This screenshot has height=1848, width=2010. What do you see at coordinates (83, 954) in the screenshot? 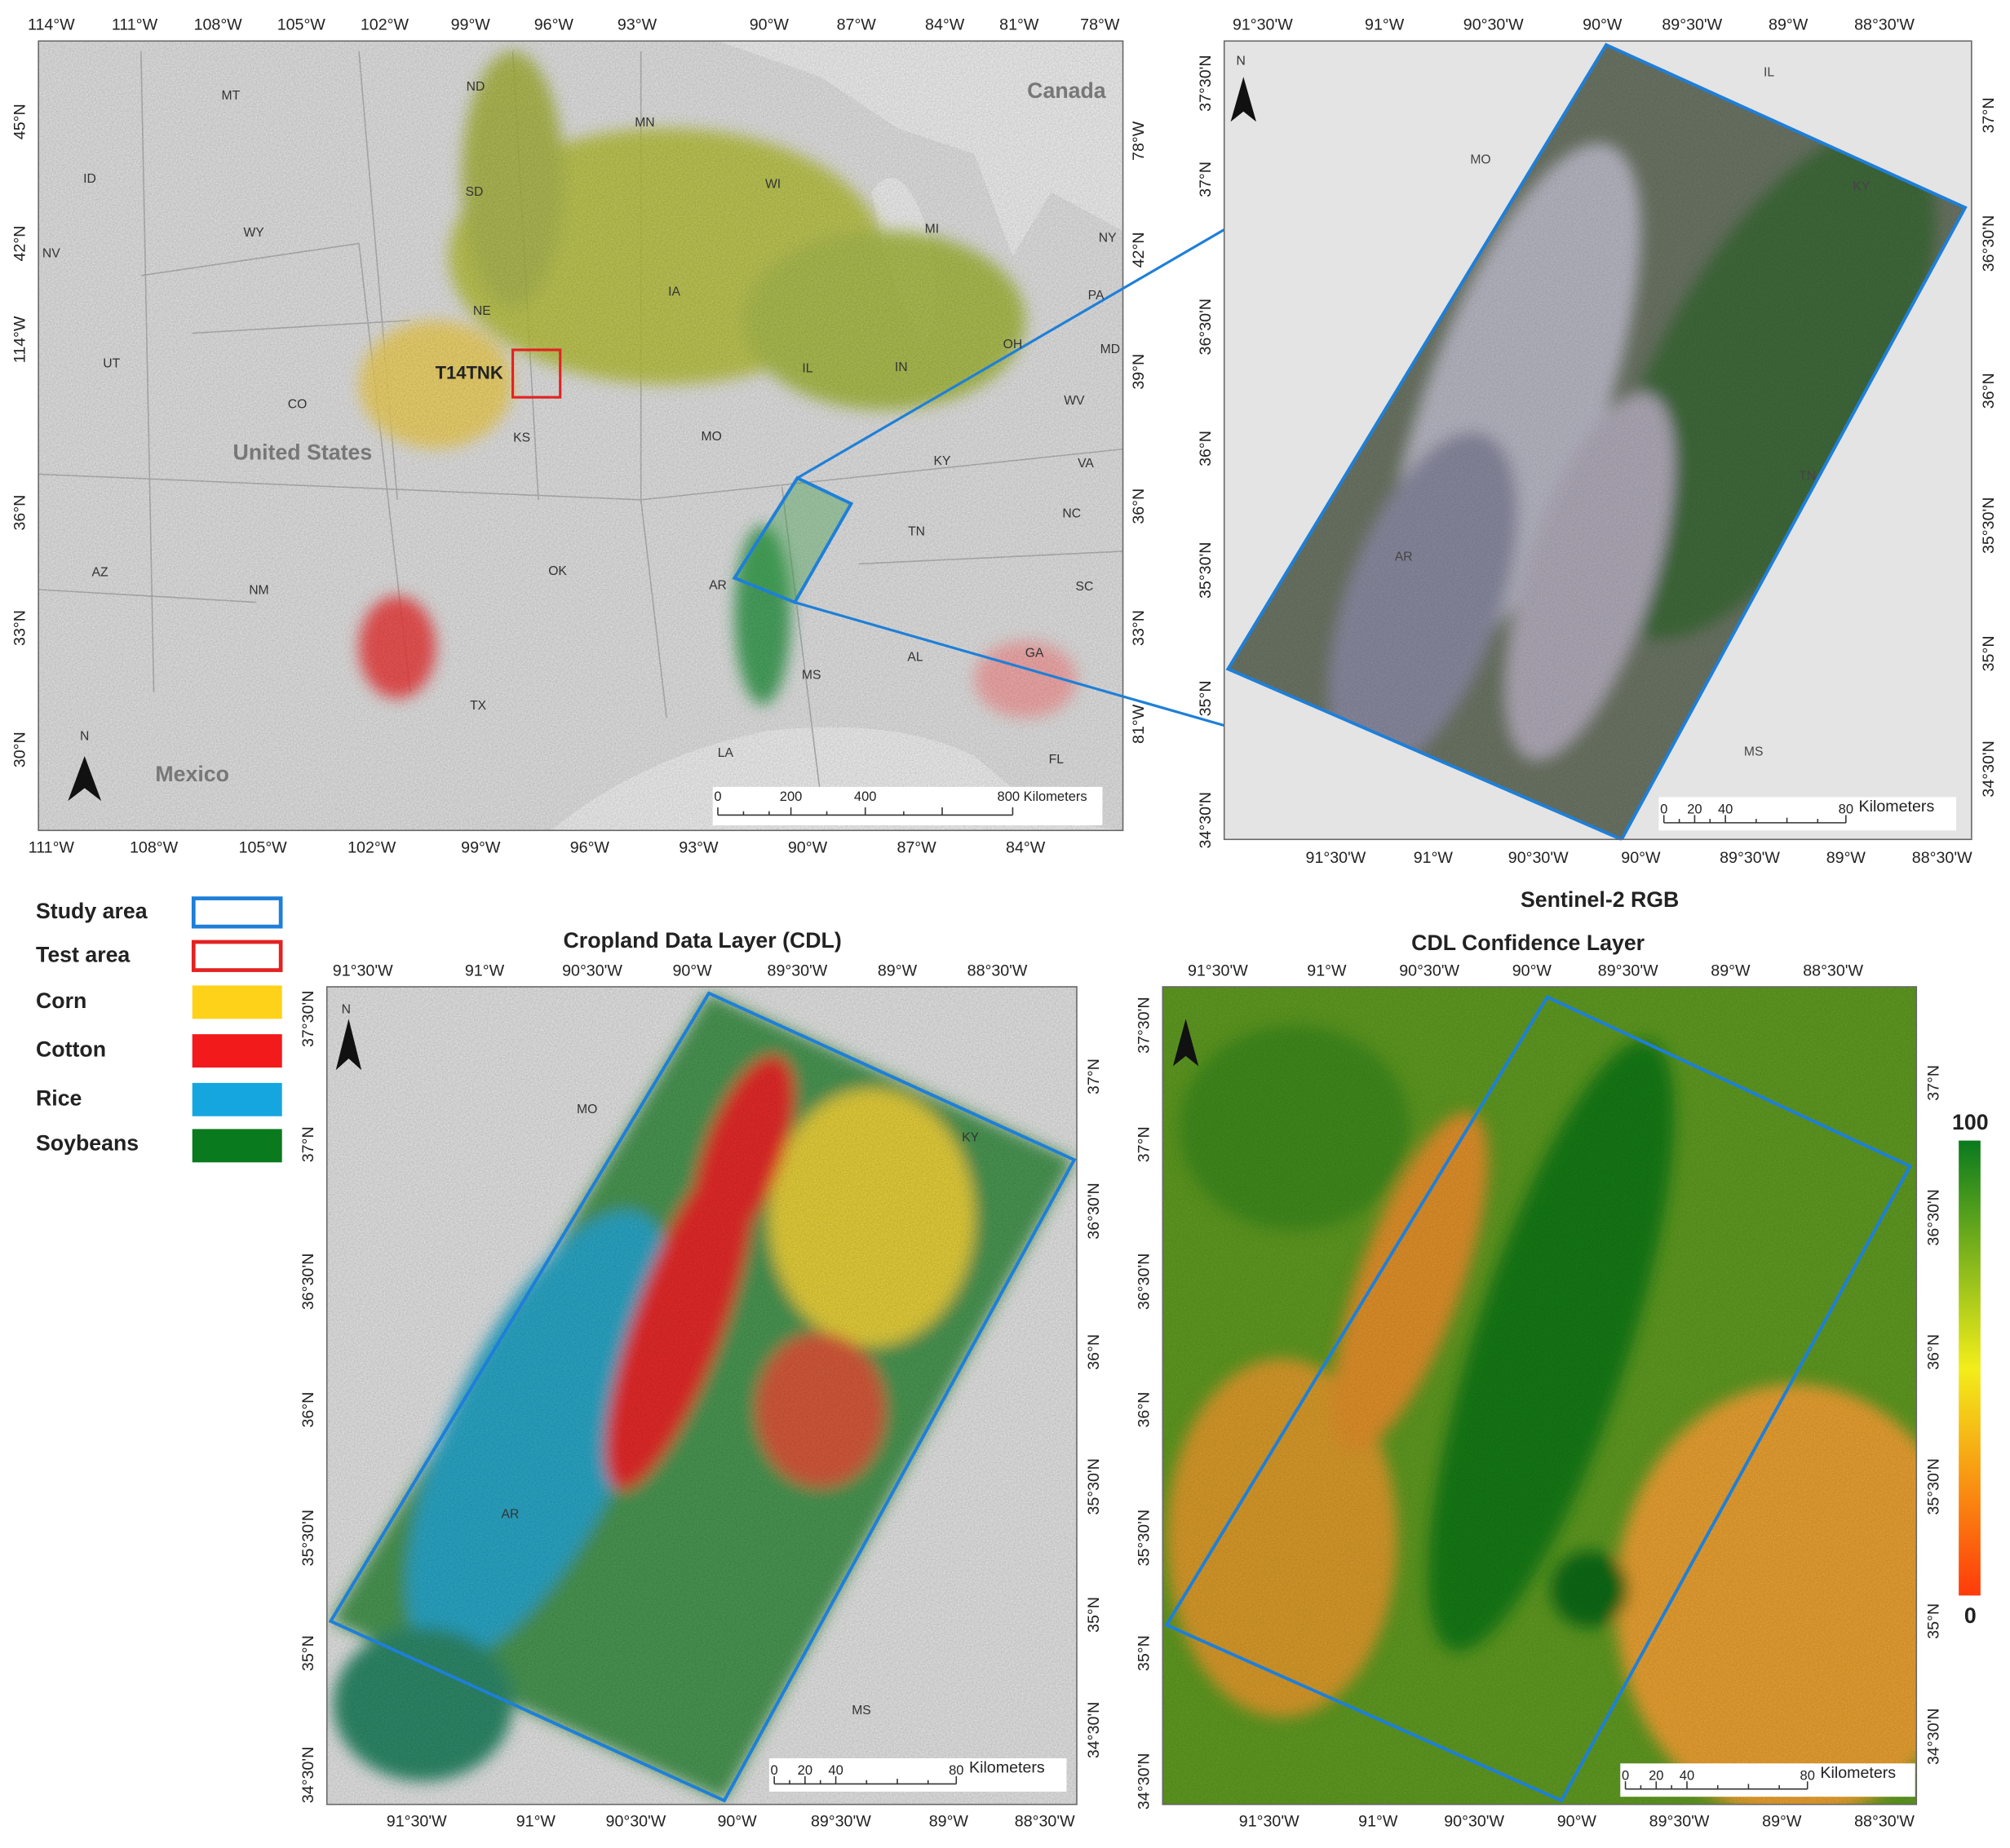
I see `legend-label: Test area` at bounding box center [83, 954].